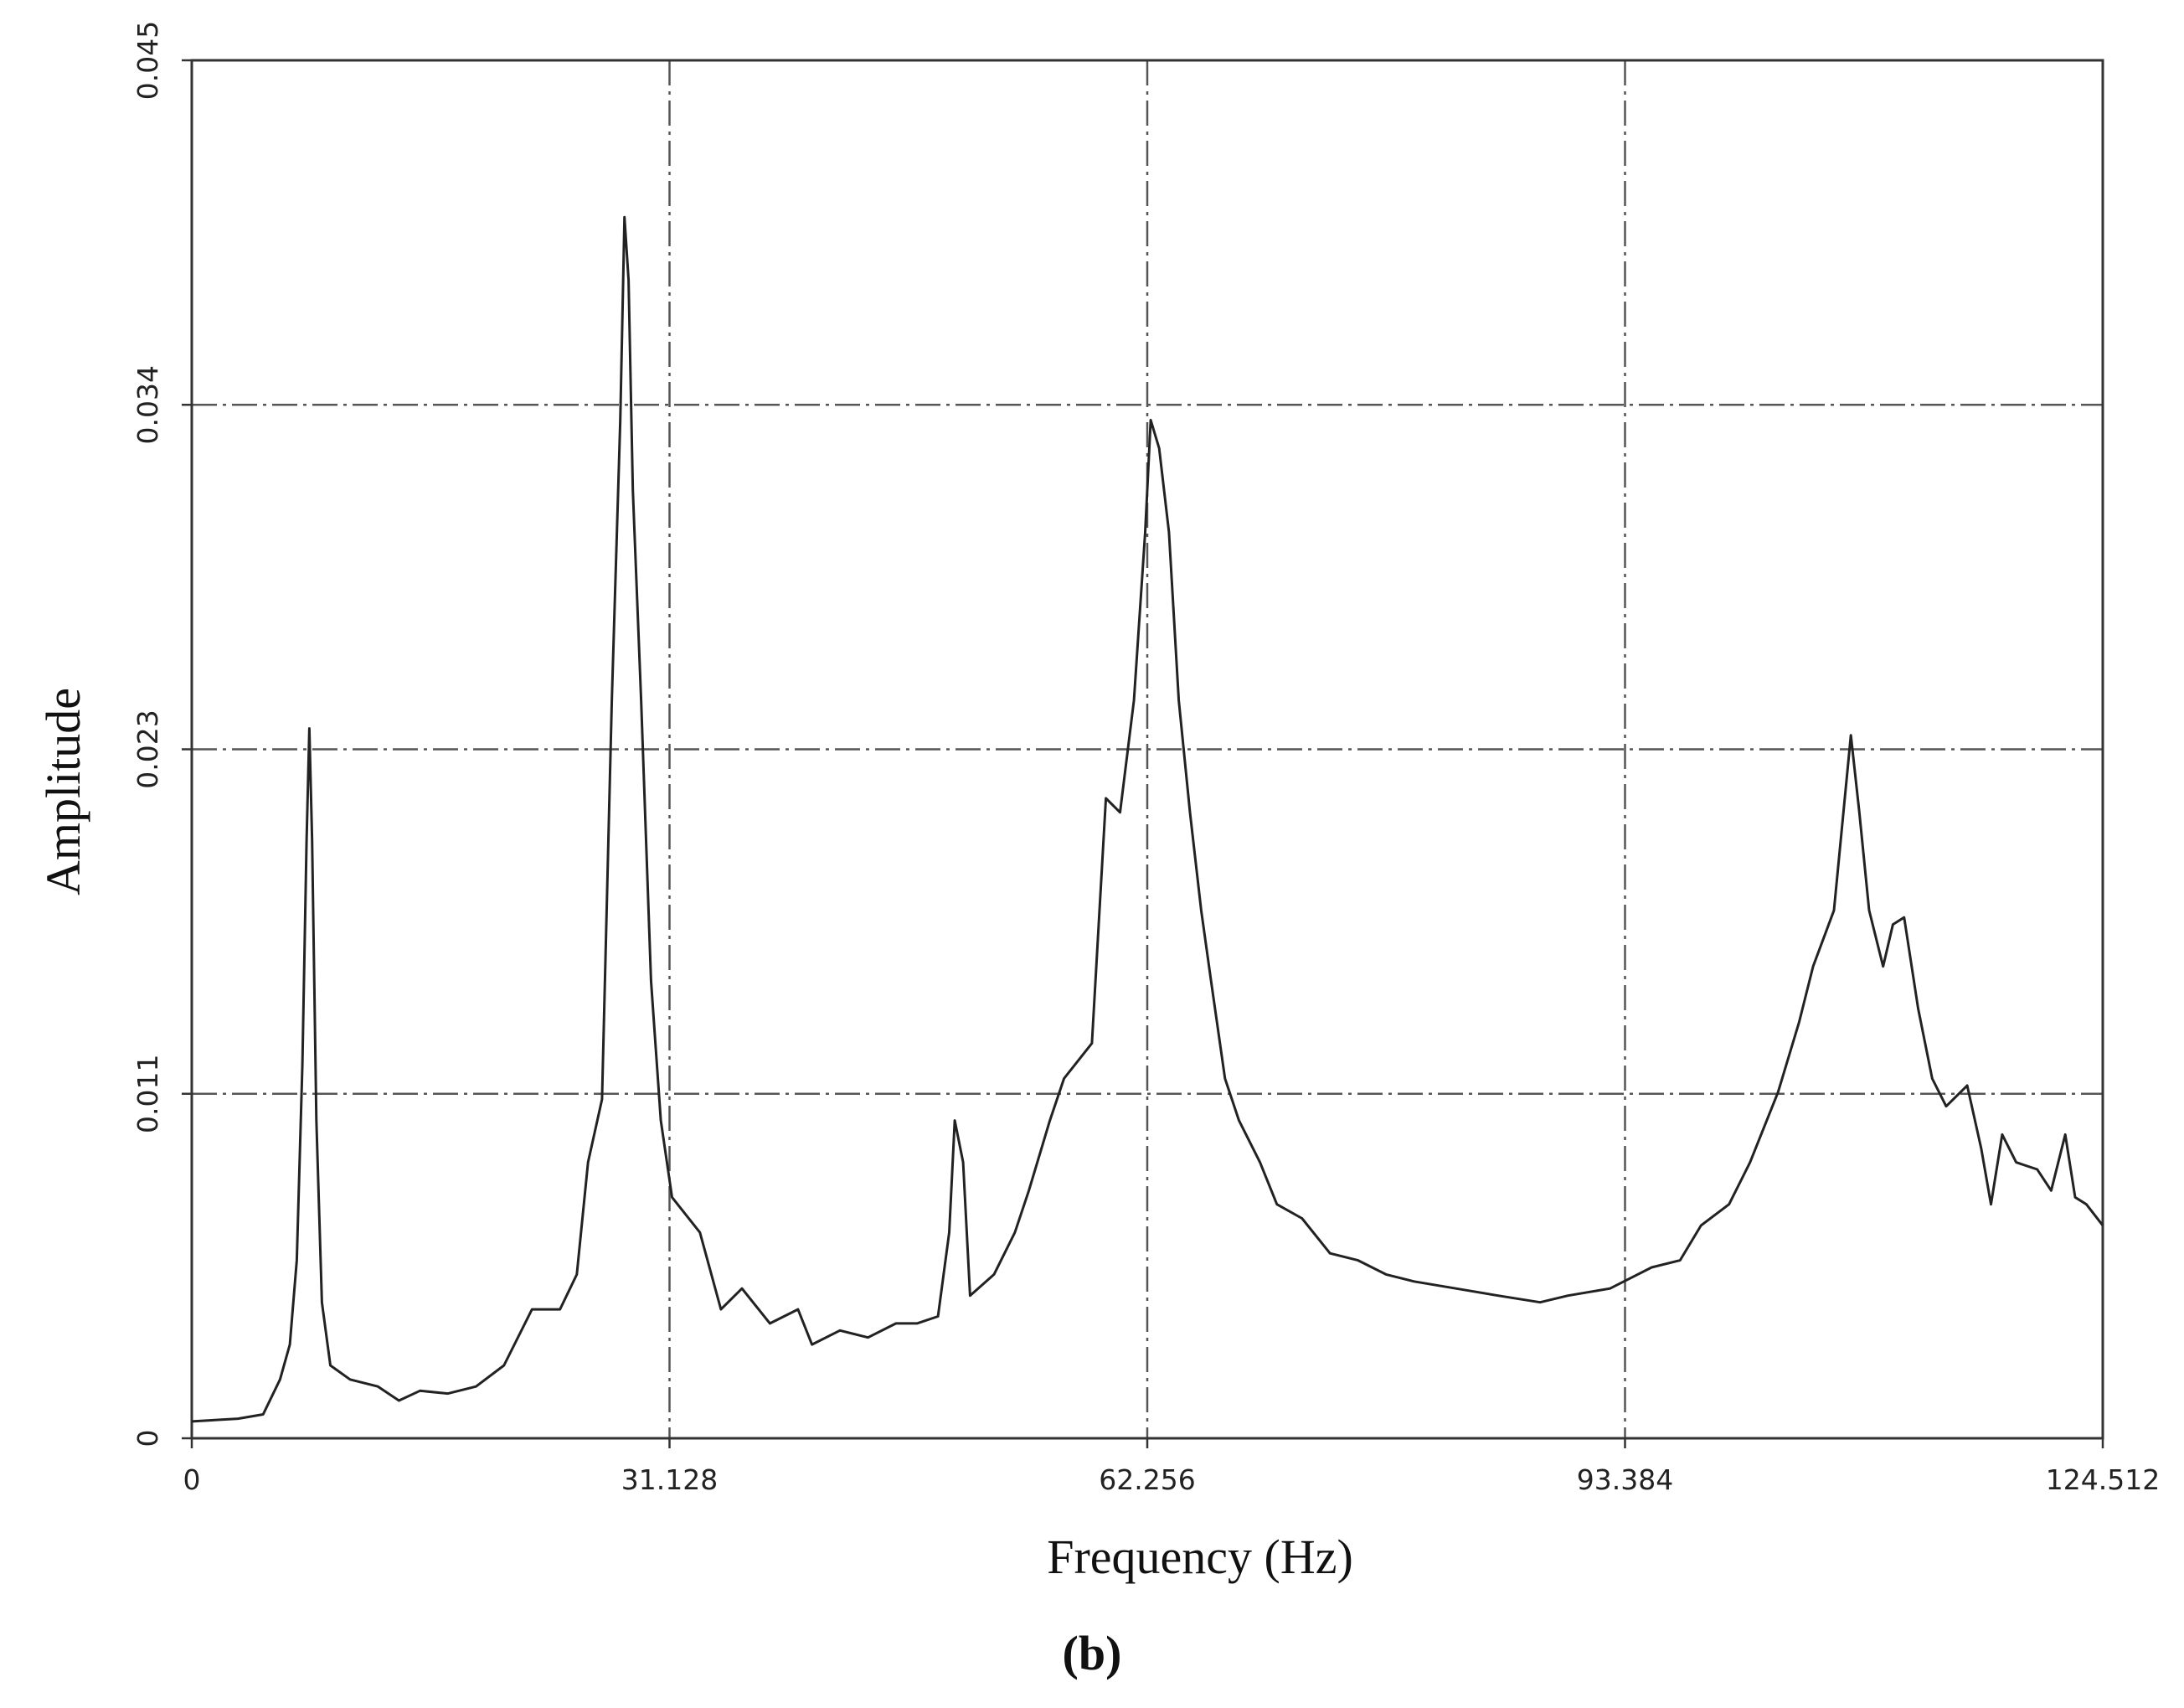 The image size is (2184, 1708). I want to click on y-tick-label: 0.011, so click(147, 1094).